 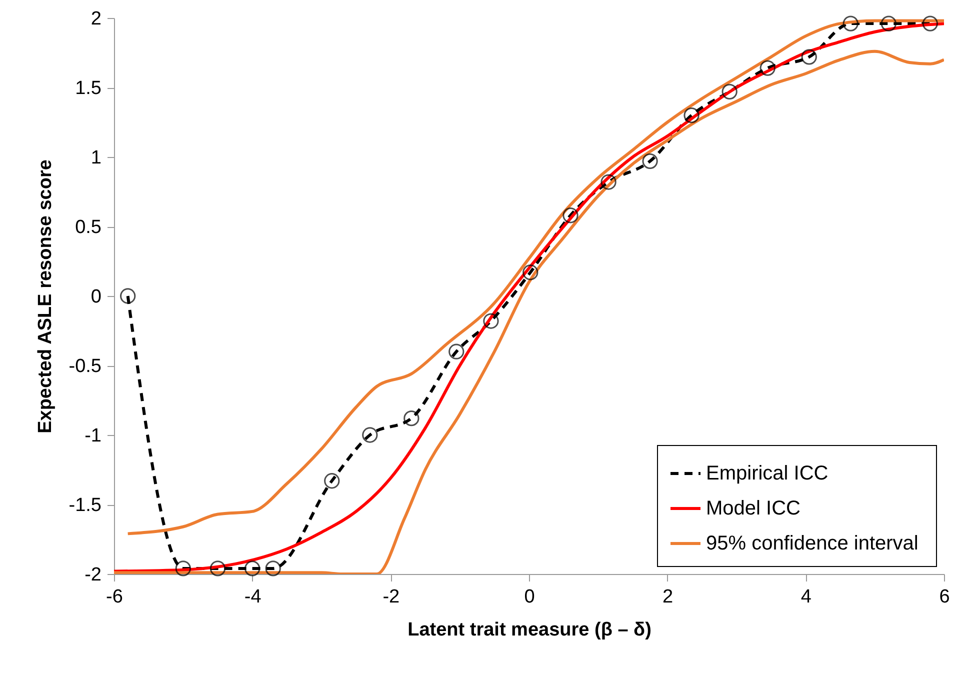 I want to click on y-tick-label: 2, so click(x=96, y=19).